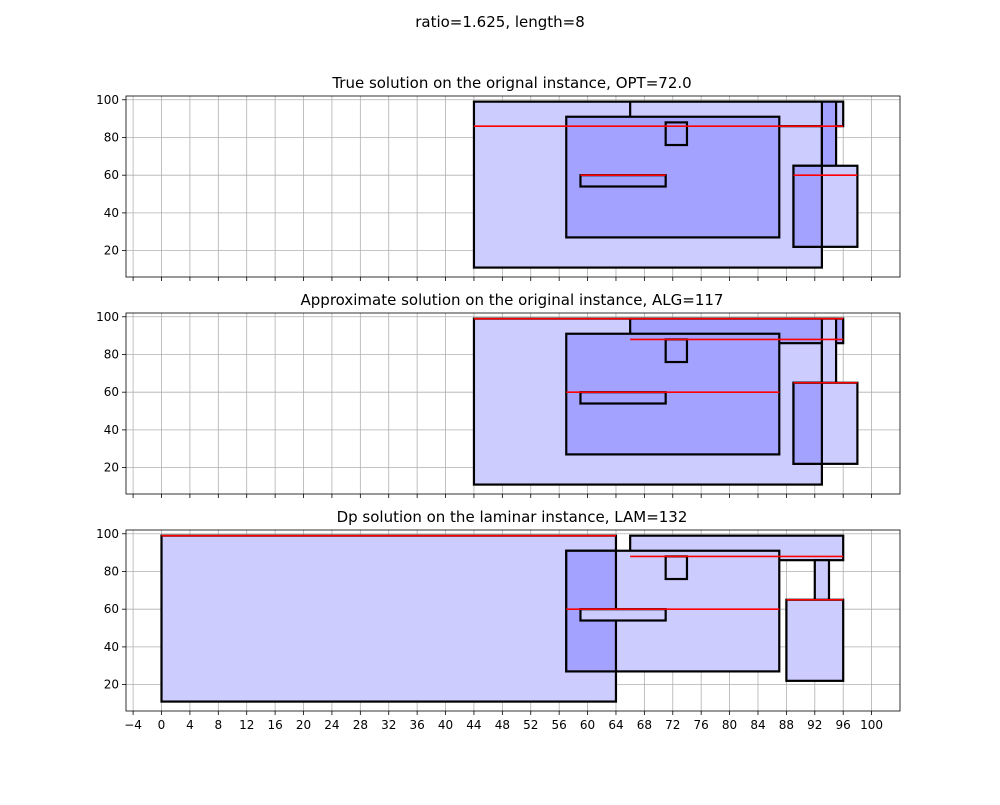 The image size is (1000, 805). I want to click on x-tick-label: 44, so click(473, 725).